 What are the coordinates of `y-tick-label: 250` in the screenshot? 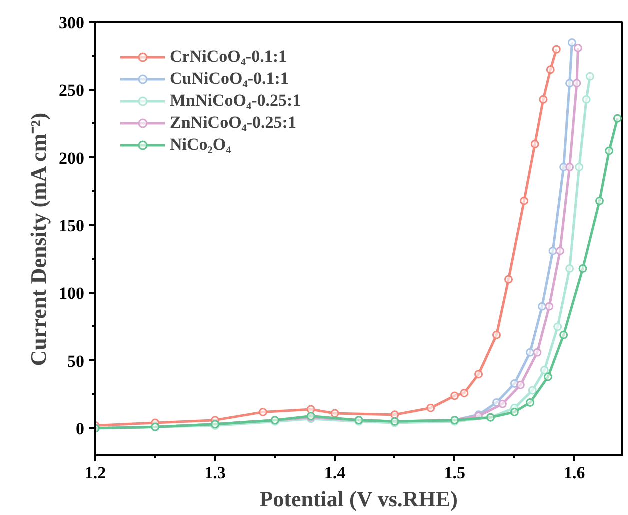 It's located at (71, 90).